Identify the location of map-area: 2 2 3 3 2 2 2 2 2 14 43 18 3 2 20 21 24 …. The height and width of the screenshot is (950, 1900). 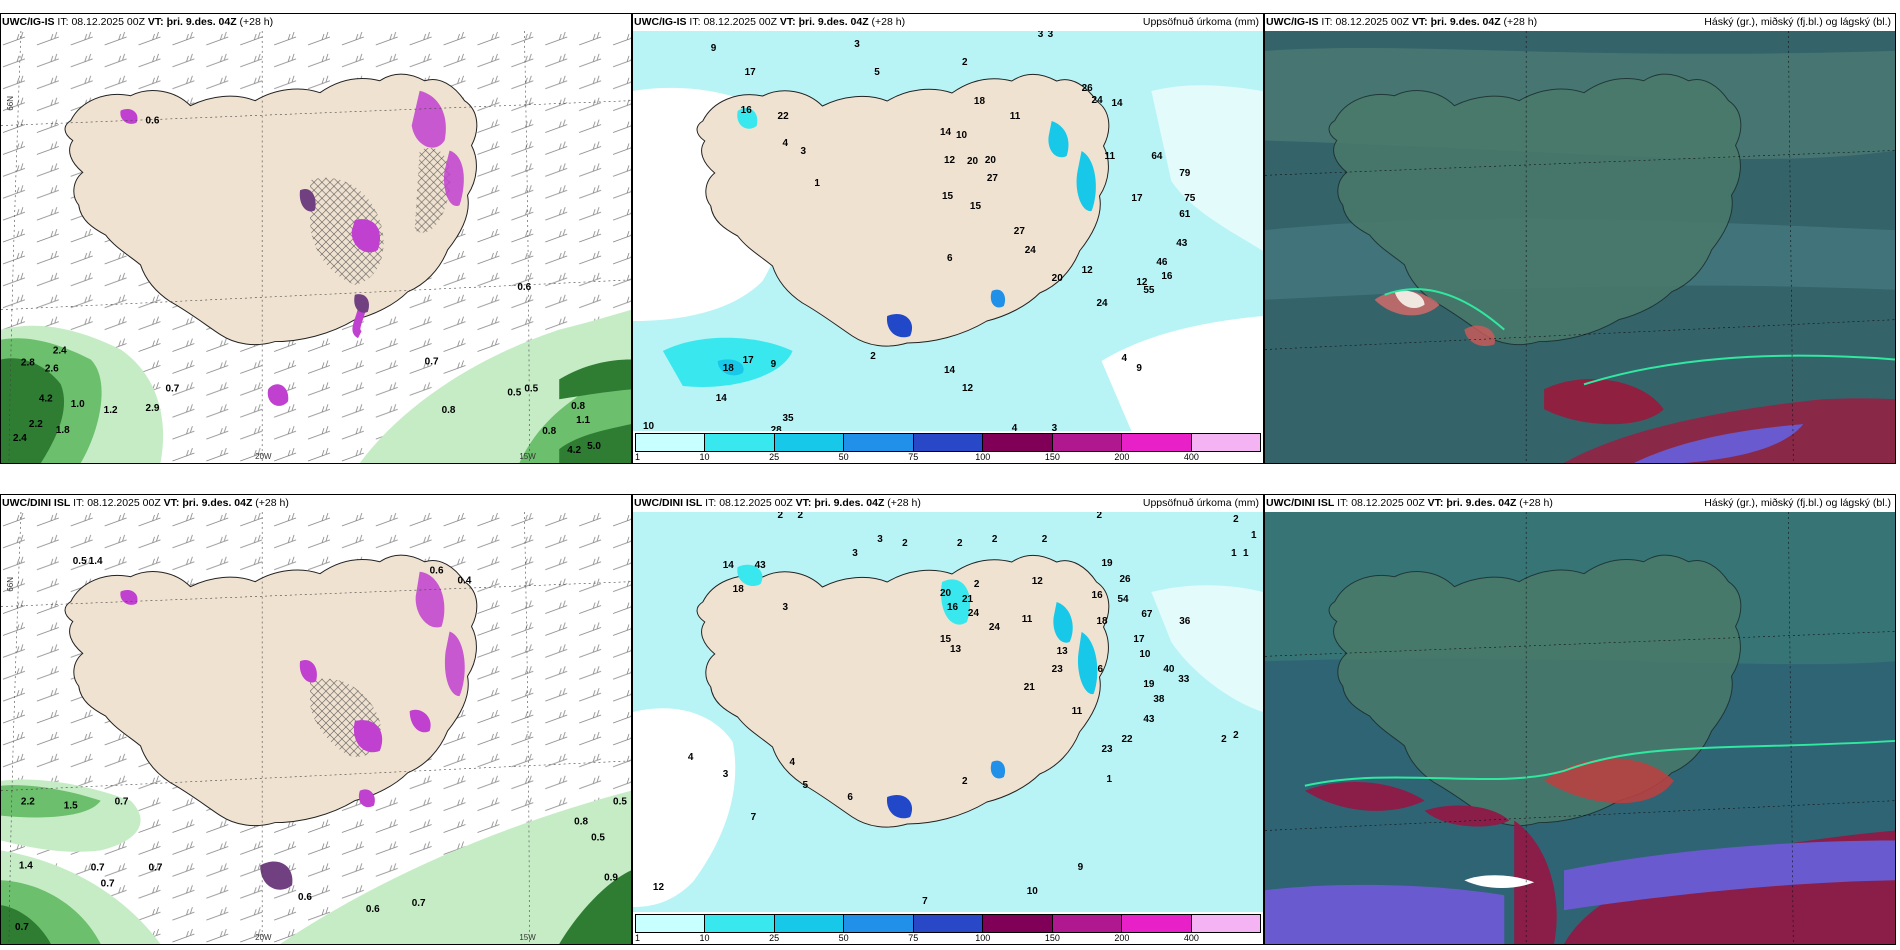
(948, 712).